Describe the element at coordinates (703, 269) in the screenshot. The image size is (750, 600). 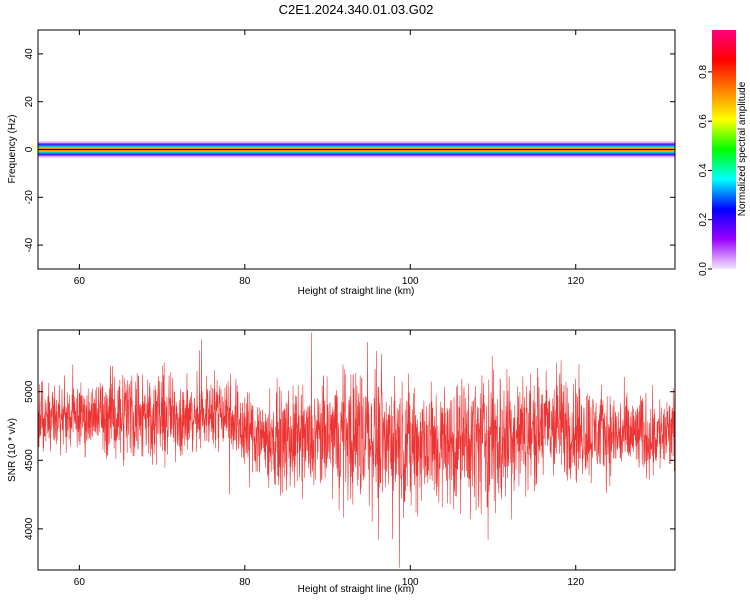
I see `colorbar-tick-label: 0.0` at that location.